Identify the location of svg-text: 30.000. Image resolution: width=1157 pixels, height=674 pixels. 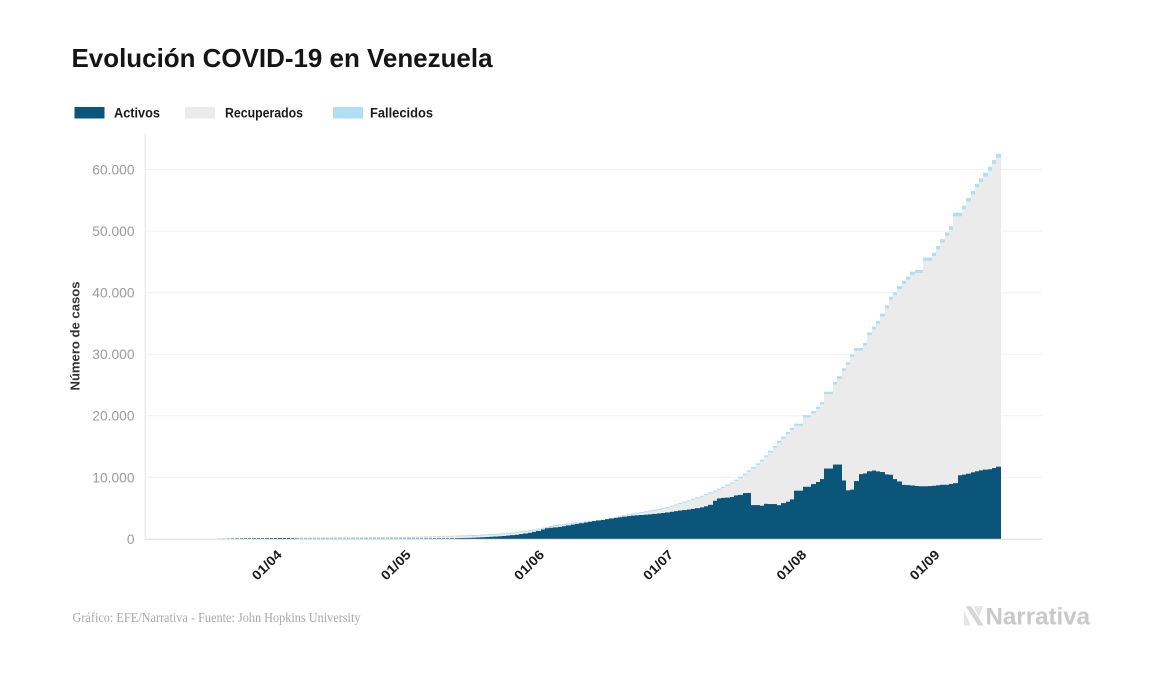
(113, 354).